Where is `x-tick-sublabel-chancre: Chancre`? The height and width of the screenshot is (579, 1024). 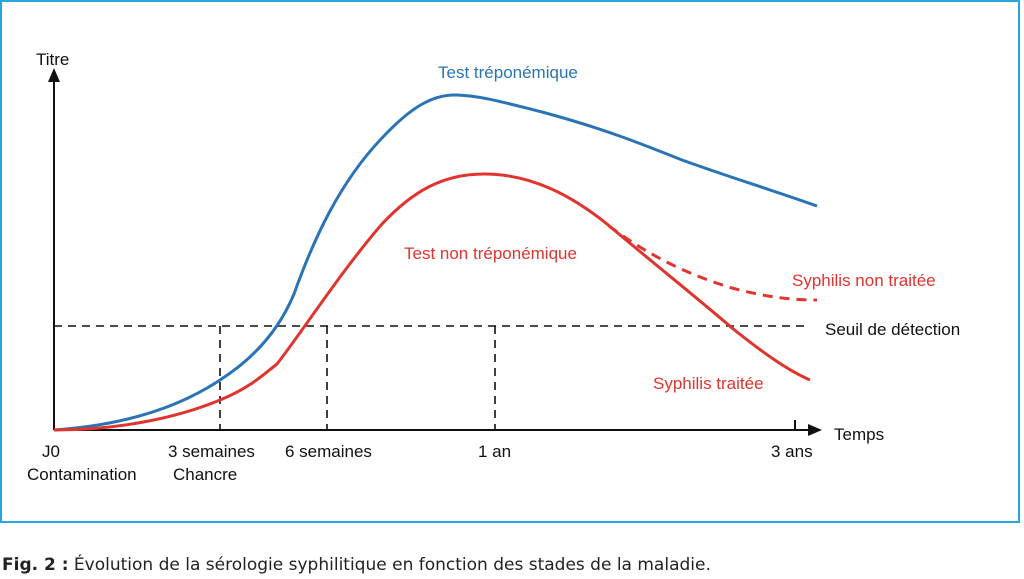
x-tick-sublabel-chancre: Chancre is located at coordinates (205, 474).